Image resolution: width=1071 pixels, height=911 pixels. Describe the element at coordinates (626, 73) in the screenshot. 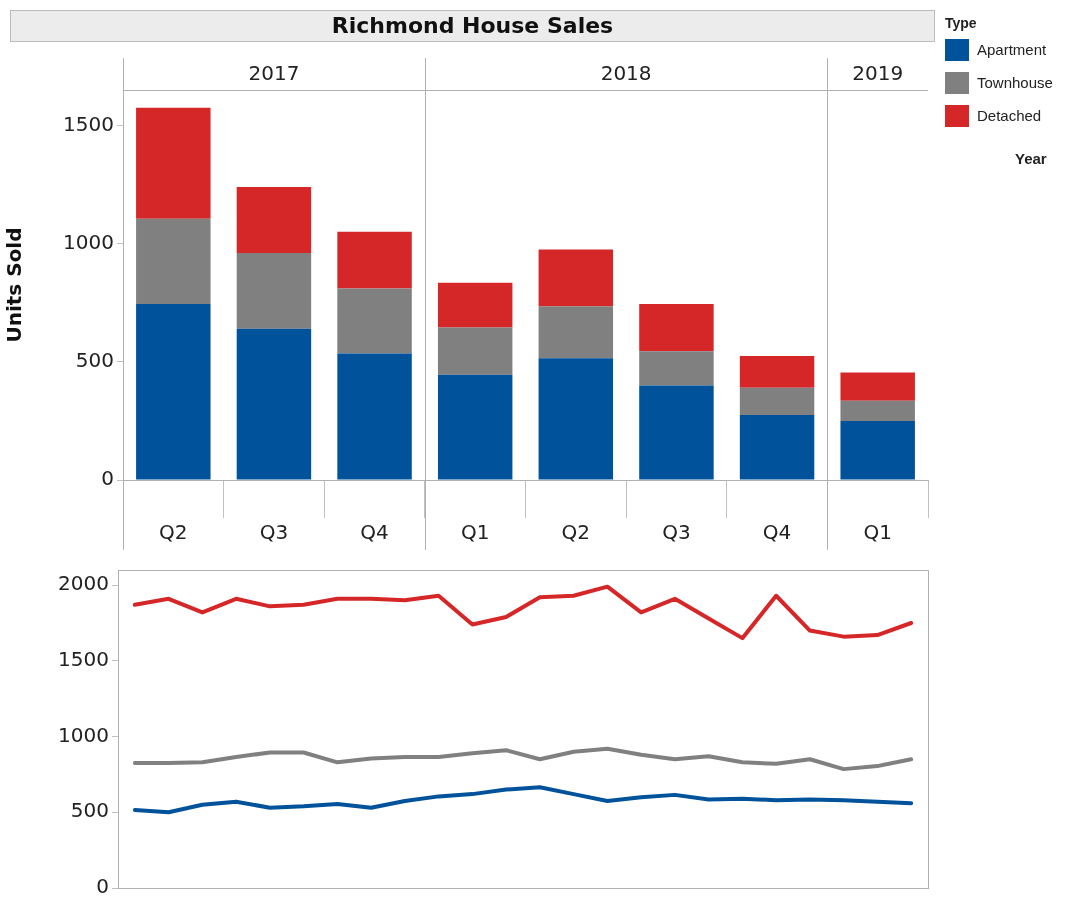

I see `text: 2018` at that location.